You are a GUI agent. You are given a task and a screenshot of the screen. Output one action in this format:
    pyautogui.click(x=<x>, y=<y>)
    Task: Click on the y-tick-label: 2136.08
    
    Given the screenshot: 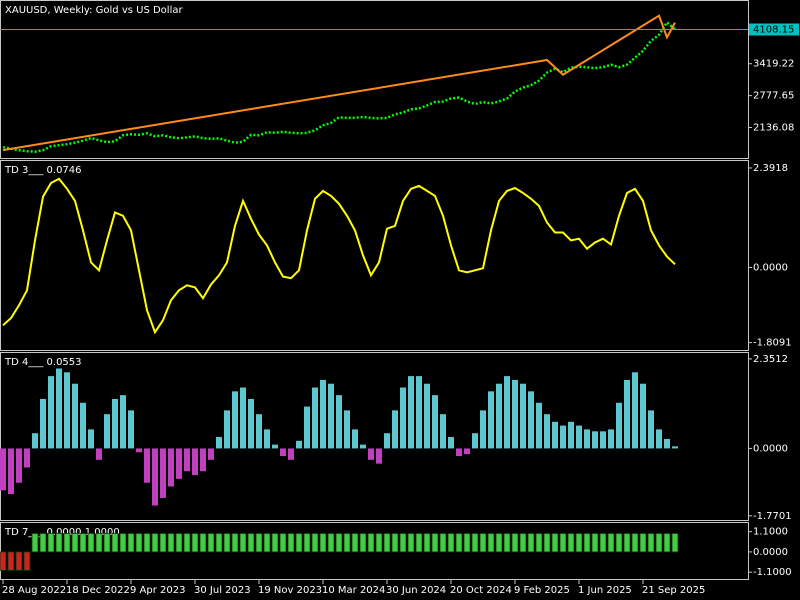 What is the action you would take?
    pyautogui.click(x=773, y=128)
    